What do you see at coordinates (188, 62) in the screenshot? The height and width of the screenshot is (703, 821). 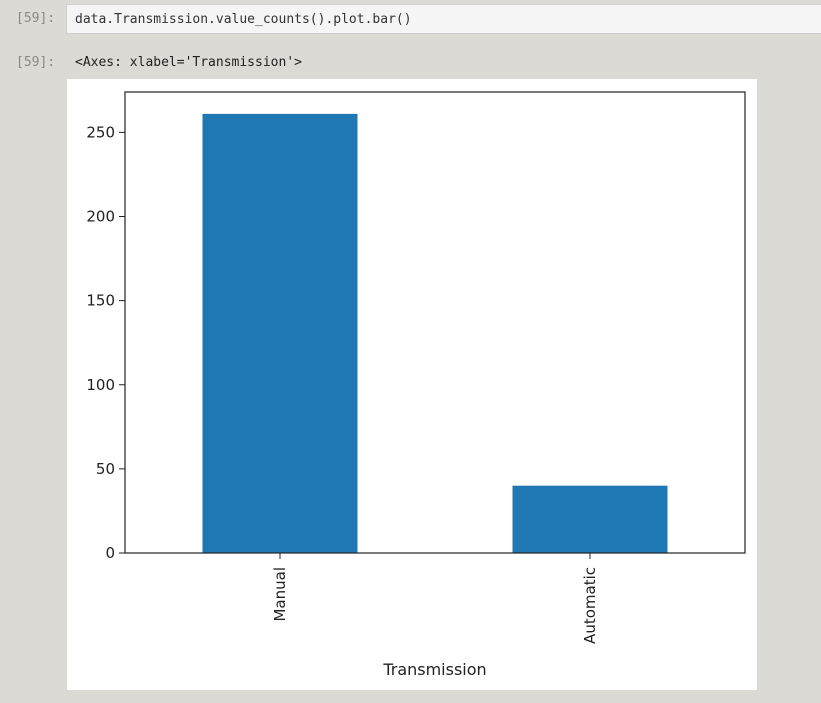 I see `output-text: <Axes: xlabel='Transmission'>` at bounding box center [188, 62].